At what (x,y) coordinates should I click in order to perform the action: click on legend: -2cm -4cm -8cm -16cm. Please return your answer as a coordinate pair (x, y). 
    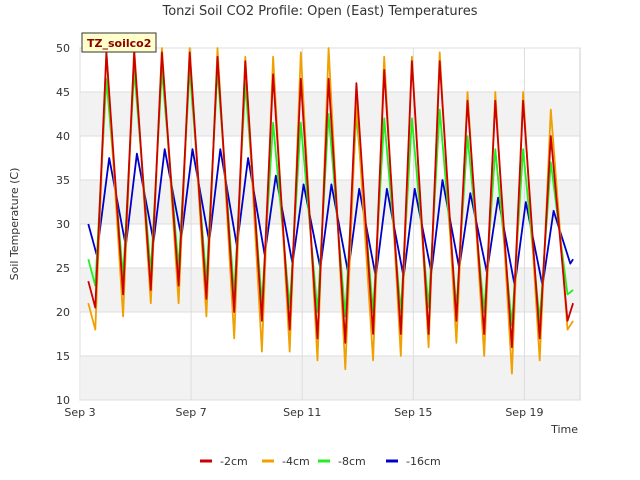
    Looking at the image, I should click on (320, 461).